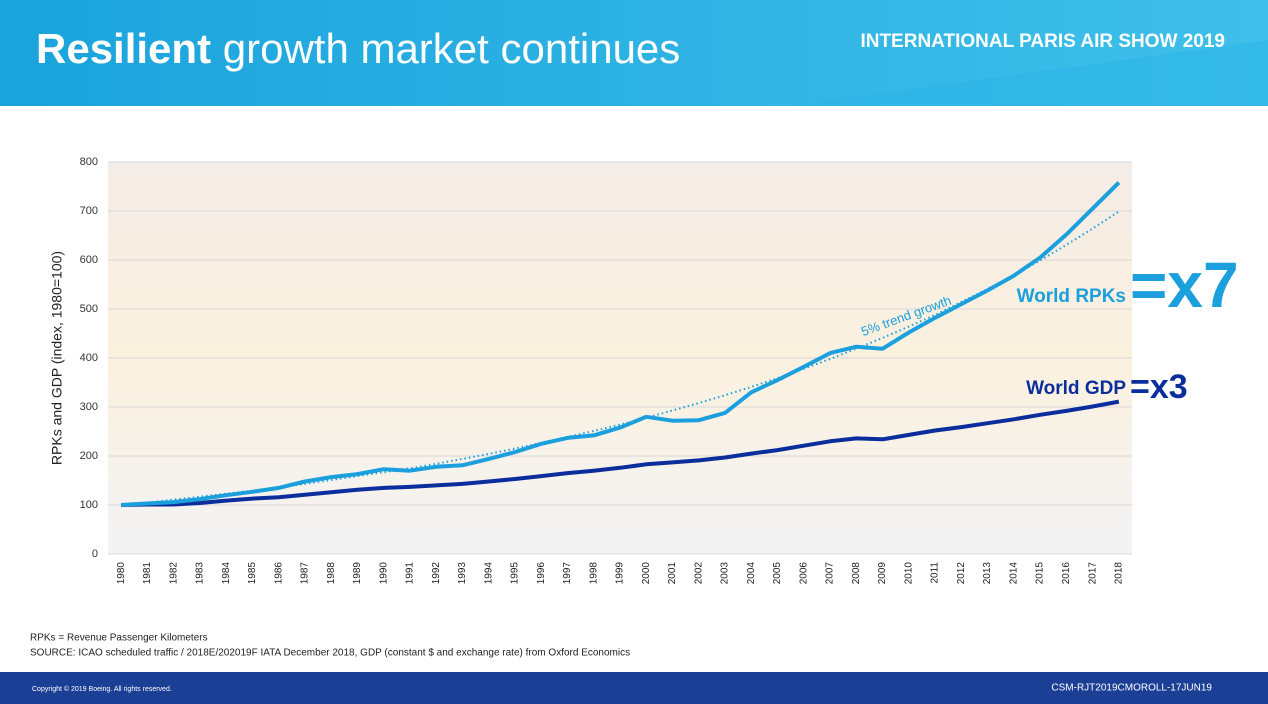  What do you see at coordinates (698, 573) in the screenshot?
I see `x-tick-label: 2002` at bounding box center [698, 573].